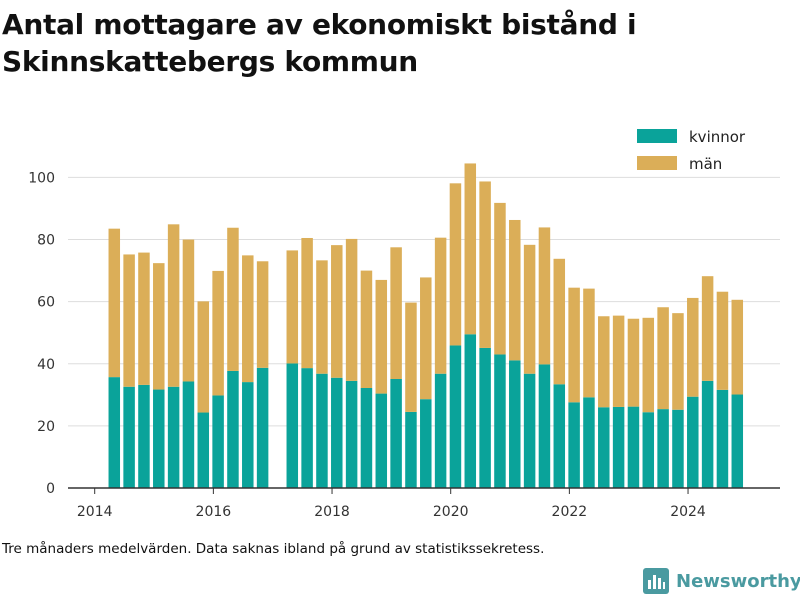 Image resolution: width=800 pixels, height=600 pixels. Describe the element at coordinates (657, 136) in the screenshot. I see `legend-swatch-kvinnor` at that location.